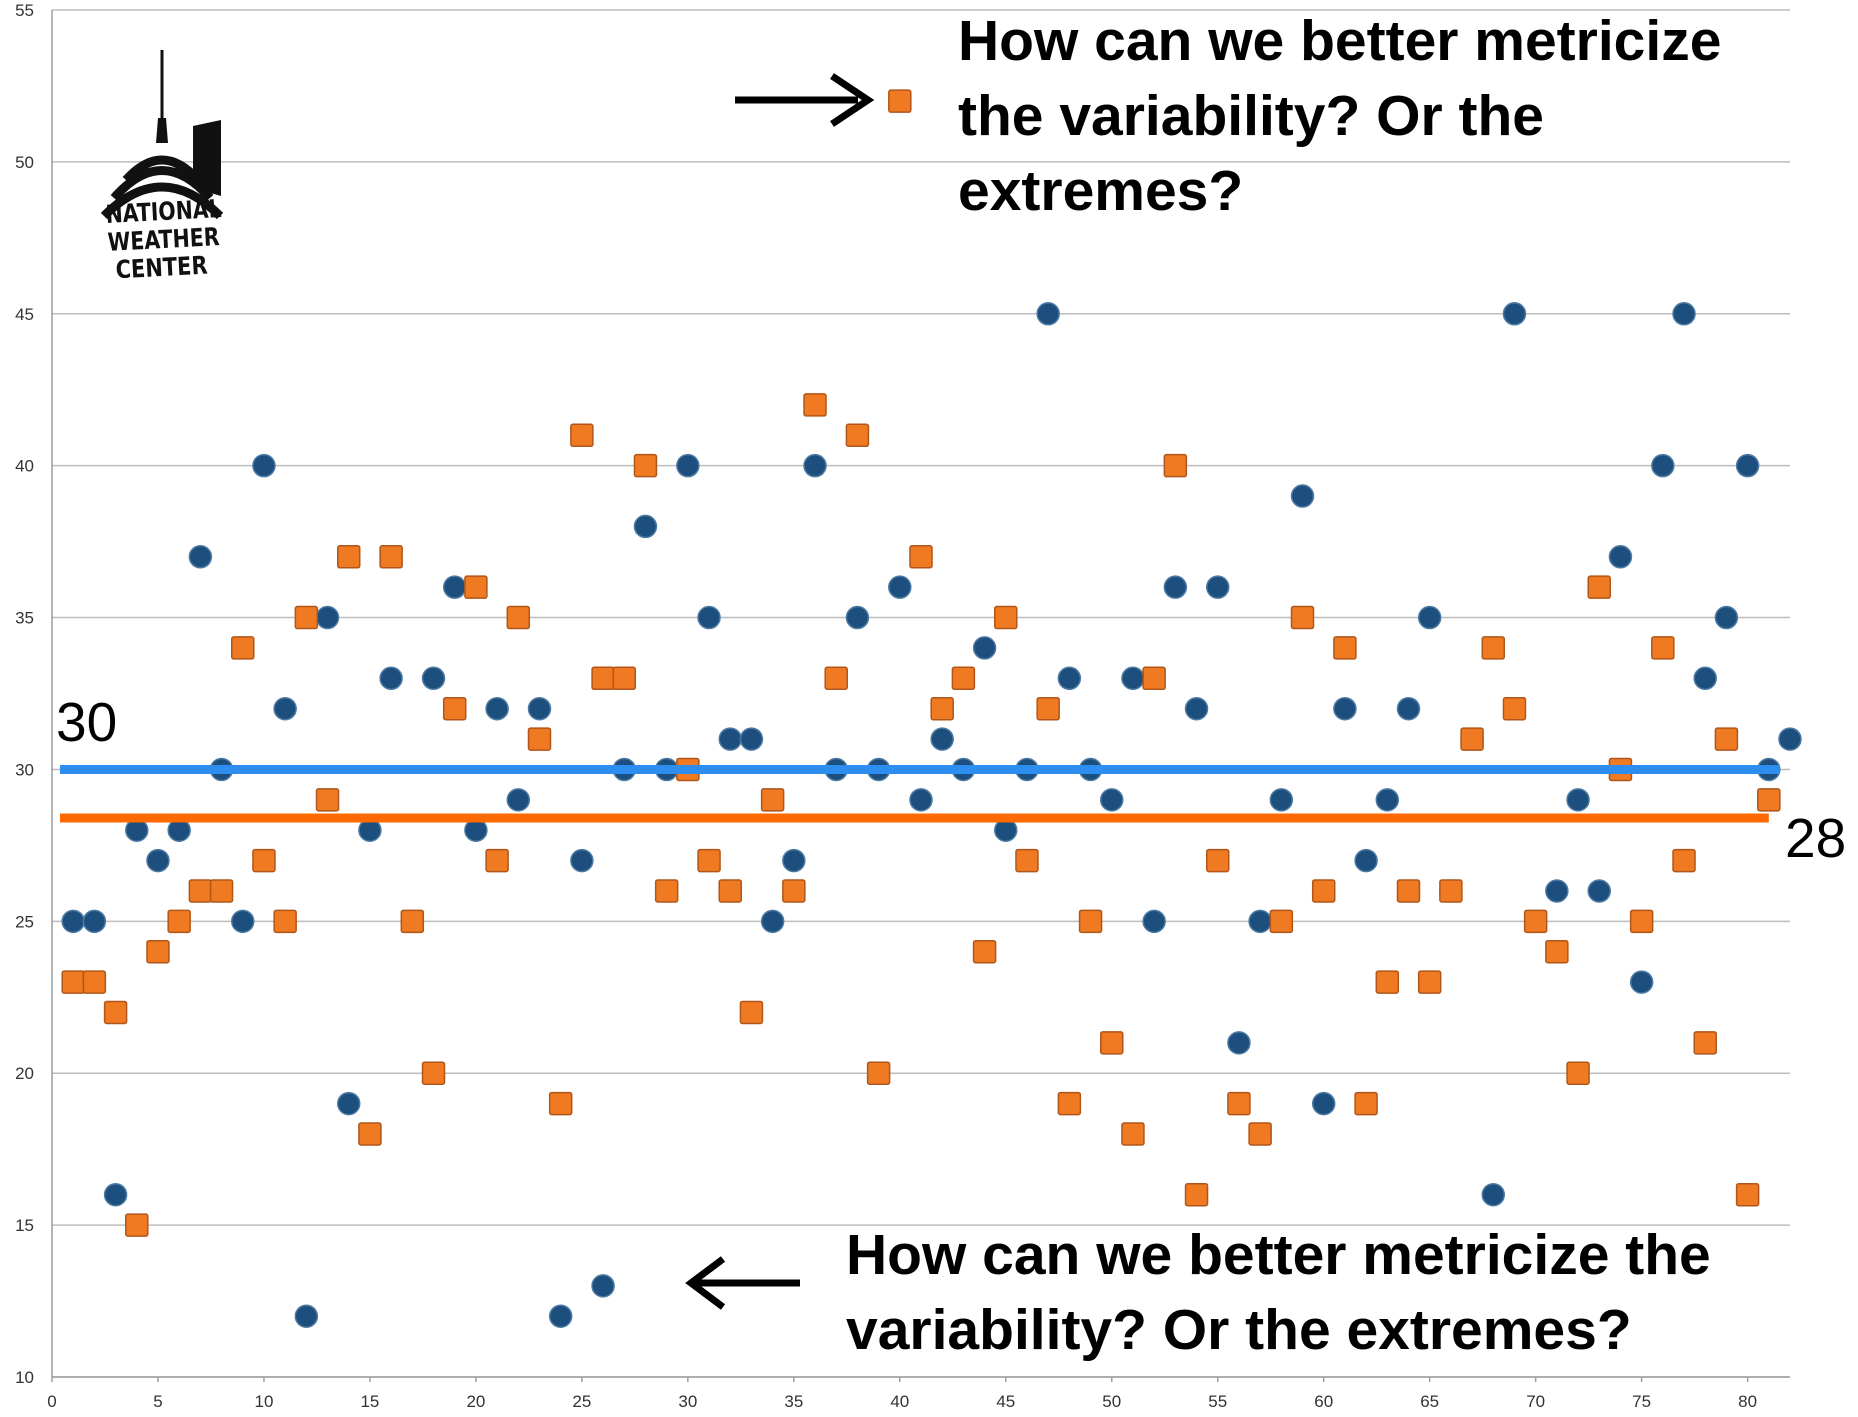 The height and width of the screenshot is (1417, 1858). What do you see at coordinates (24, 921) in the screenshot?
I see `y-tick-label: 25` at bounding box center [24, 921].